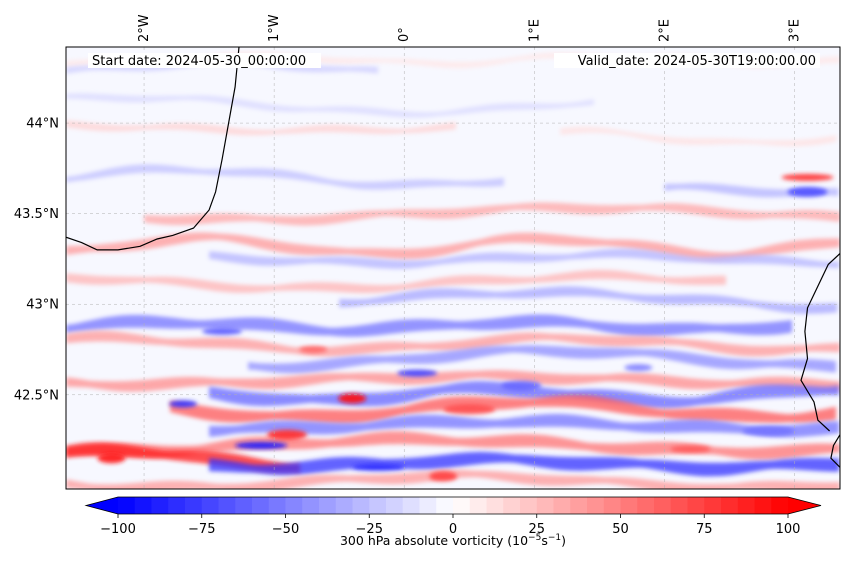 The image size is (850, 562). I want to click on units-exponent-2: −1, so click(554, 538).